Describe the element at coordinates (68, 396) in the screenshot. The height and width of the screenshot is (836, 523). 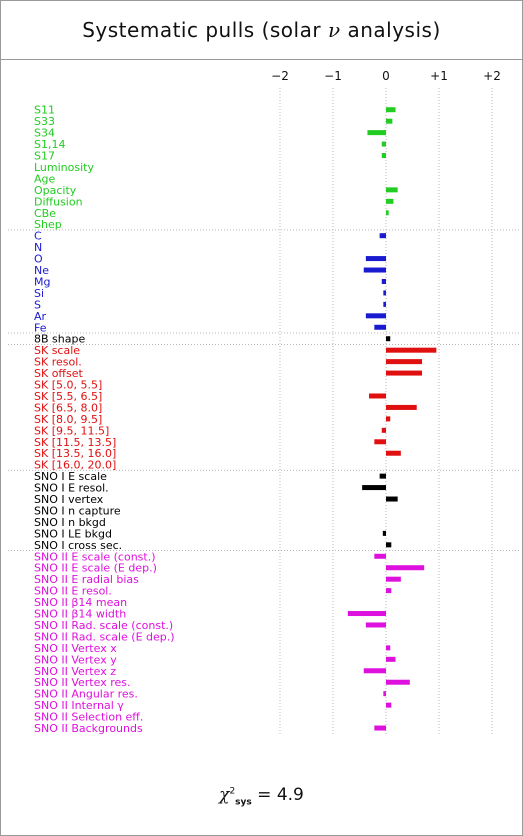
I see `param-label: SK [5.5, 6.5]` at that location.